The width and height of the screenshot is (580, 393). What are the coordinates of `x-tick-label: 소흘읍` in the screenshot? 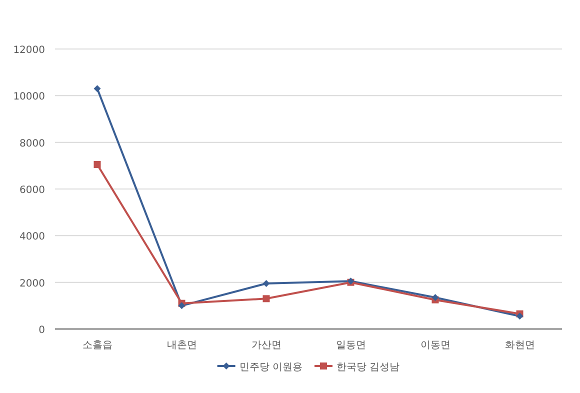 It's located at (97, 345).